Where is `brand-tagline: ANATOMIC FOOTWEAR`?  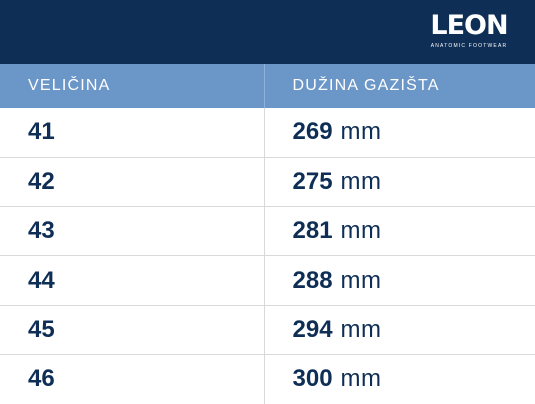 brand-tagline: ANATOMIC FOOTWEAR is located at coordinates (469, 46).